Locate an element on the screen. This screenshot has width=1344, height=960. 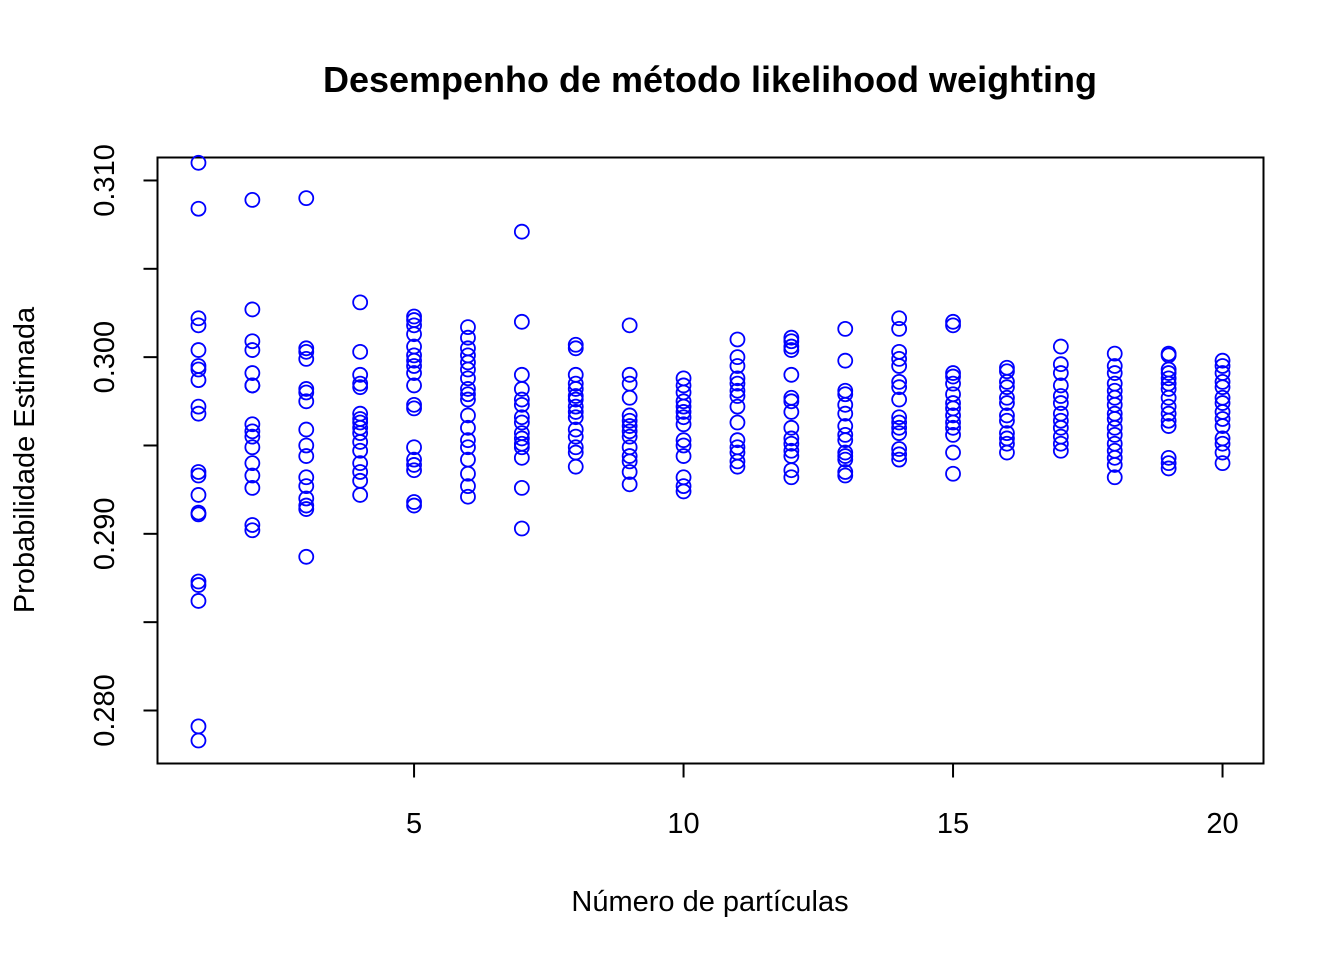
x-tick-label: 10 is located at coordinates (683, 824).